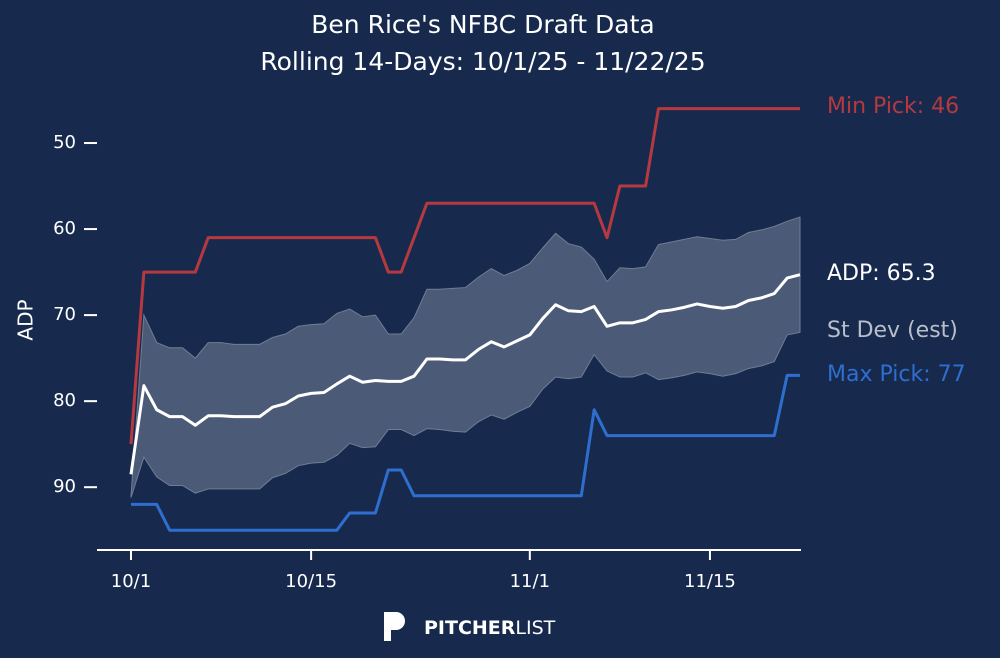  I want to click on x-tick-label: 11/1, so click(530, 581).